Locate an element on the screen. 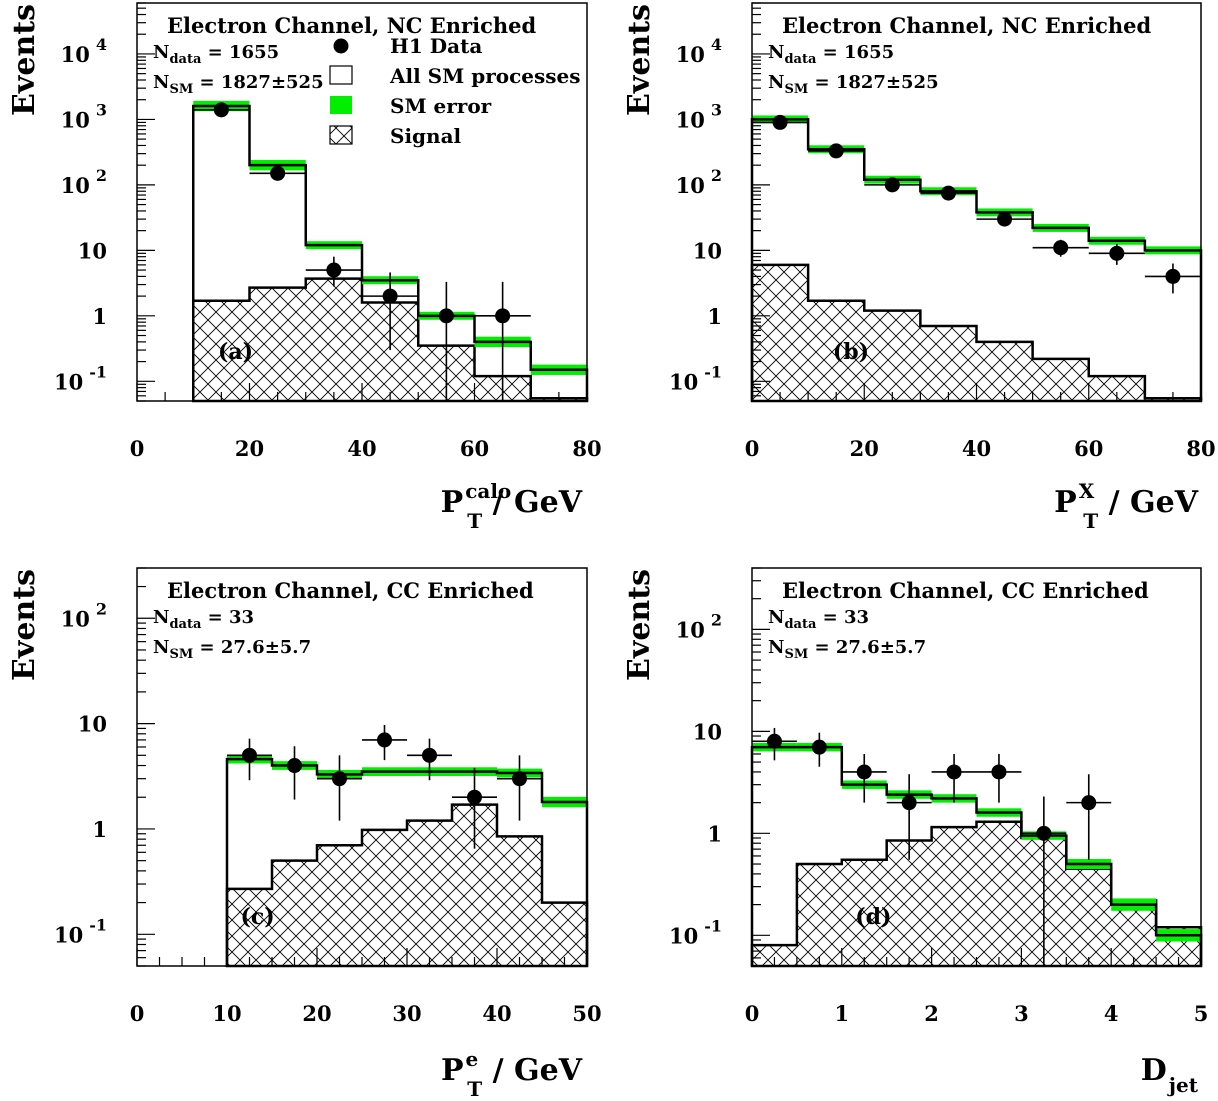 This screenshot has width=1218, height=1101. panel-tag: (b) is located at coordinates (851, 352).